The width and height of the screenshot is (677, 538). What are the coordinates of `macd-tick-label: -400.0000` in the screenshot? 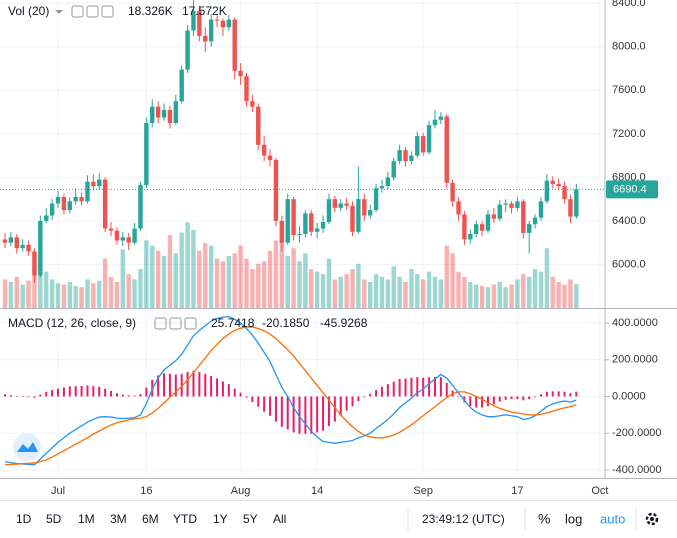 It's located at (637, 470).